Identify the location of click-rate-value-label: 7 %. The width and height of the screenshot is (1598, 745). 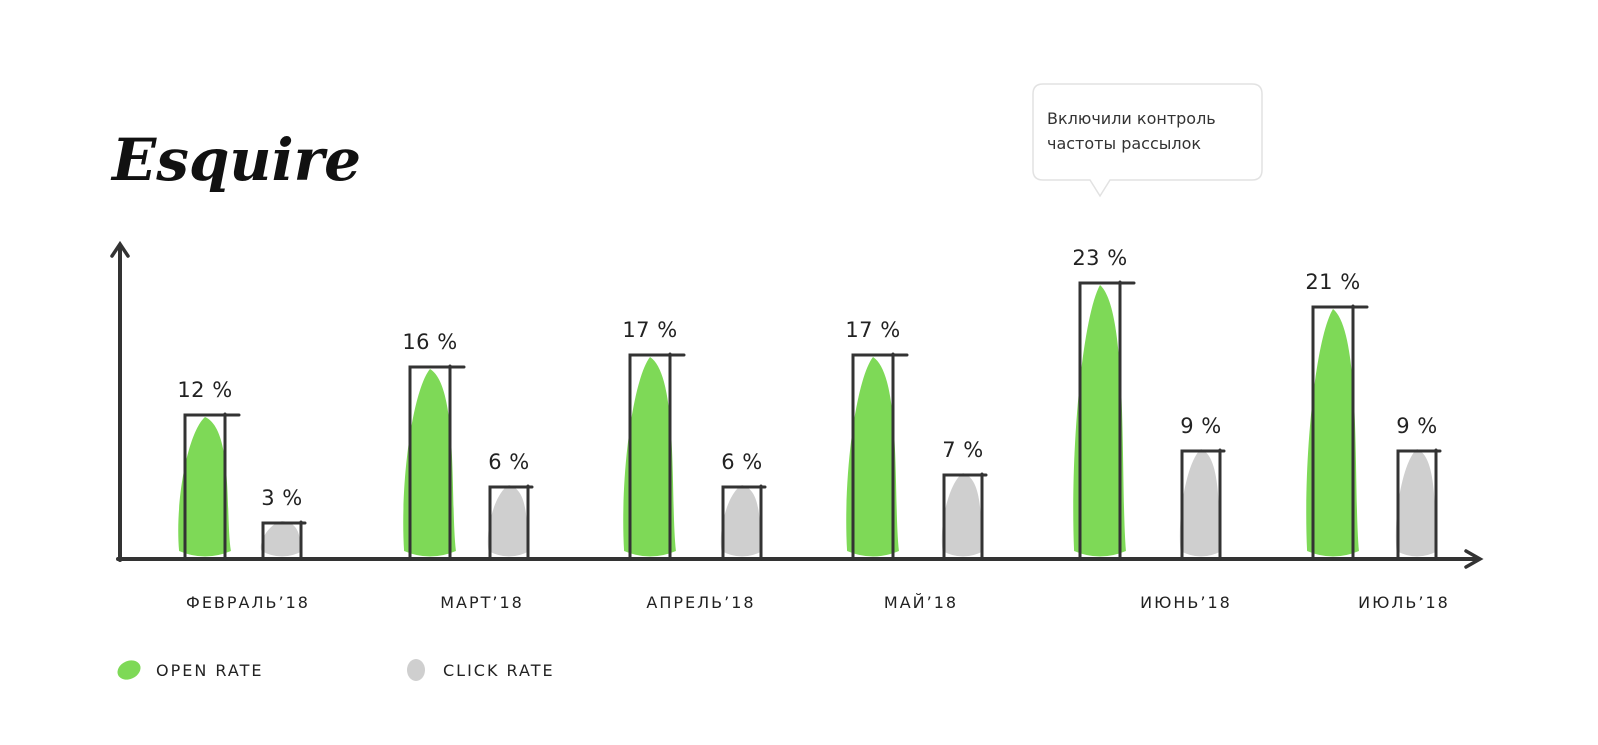
(963, 450).